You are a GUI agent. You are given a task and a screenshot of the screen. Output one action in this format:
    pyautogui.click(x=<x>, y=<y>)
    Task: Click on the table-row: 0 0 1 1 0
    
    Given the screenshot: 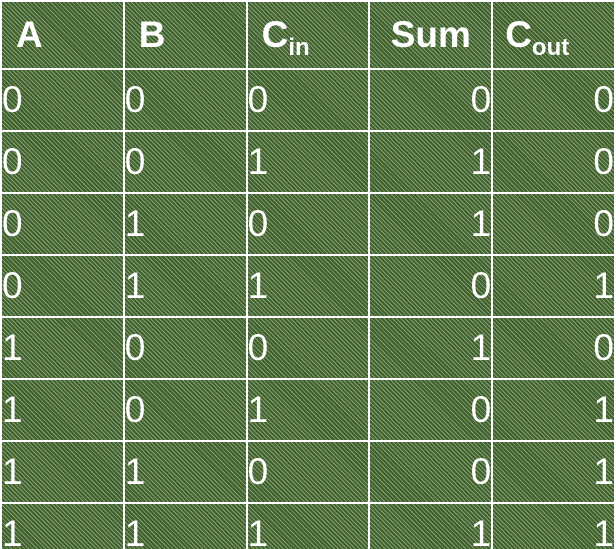 What is the action you would take?
    pyautogui.click(x=308, y=162)
    